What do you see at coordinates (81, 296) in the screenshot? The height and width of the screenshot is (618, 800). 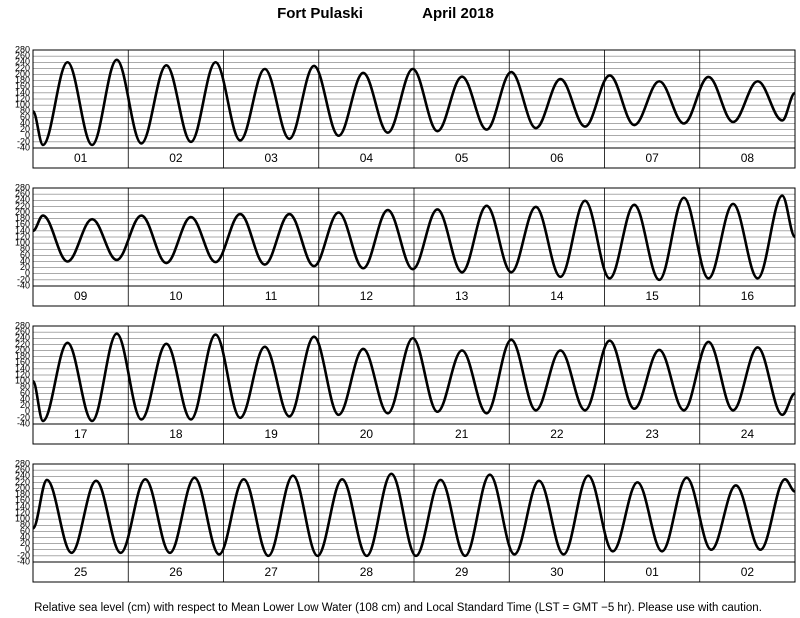 I see `day-label: 09` at bounding box center [81, 296].